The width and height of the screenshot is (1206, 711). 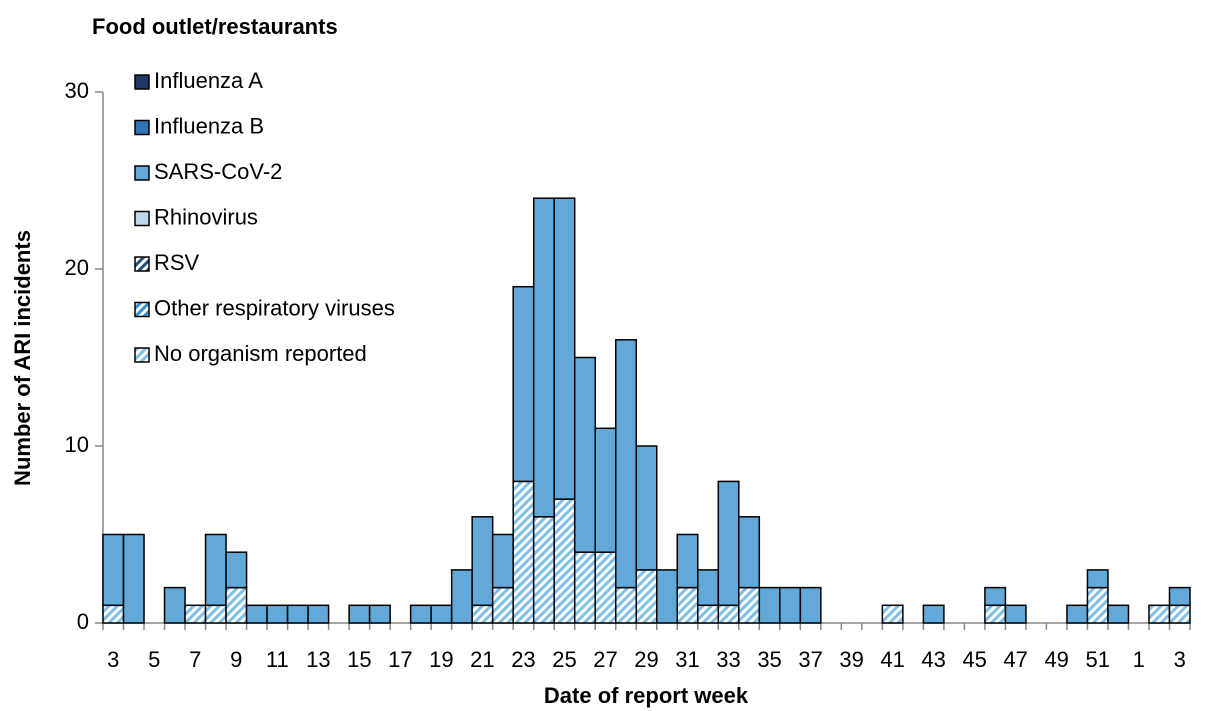 I want to click on x-tick-label: 33, so click(x=728, y=659).